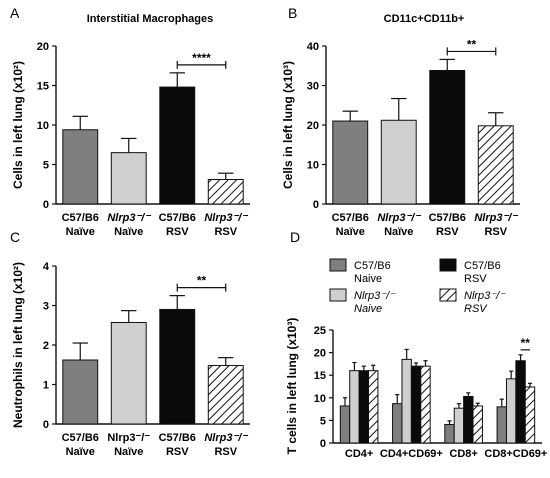 This screenshot has height=478, width=550. Describe the element at coordinates (320, 331) in the screenshot. I see `y-tick-label: 25` at that location.